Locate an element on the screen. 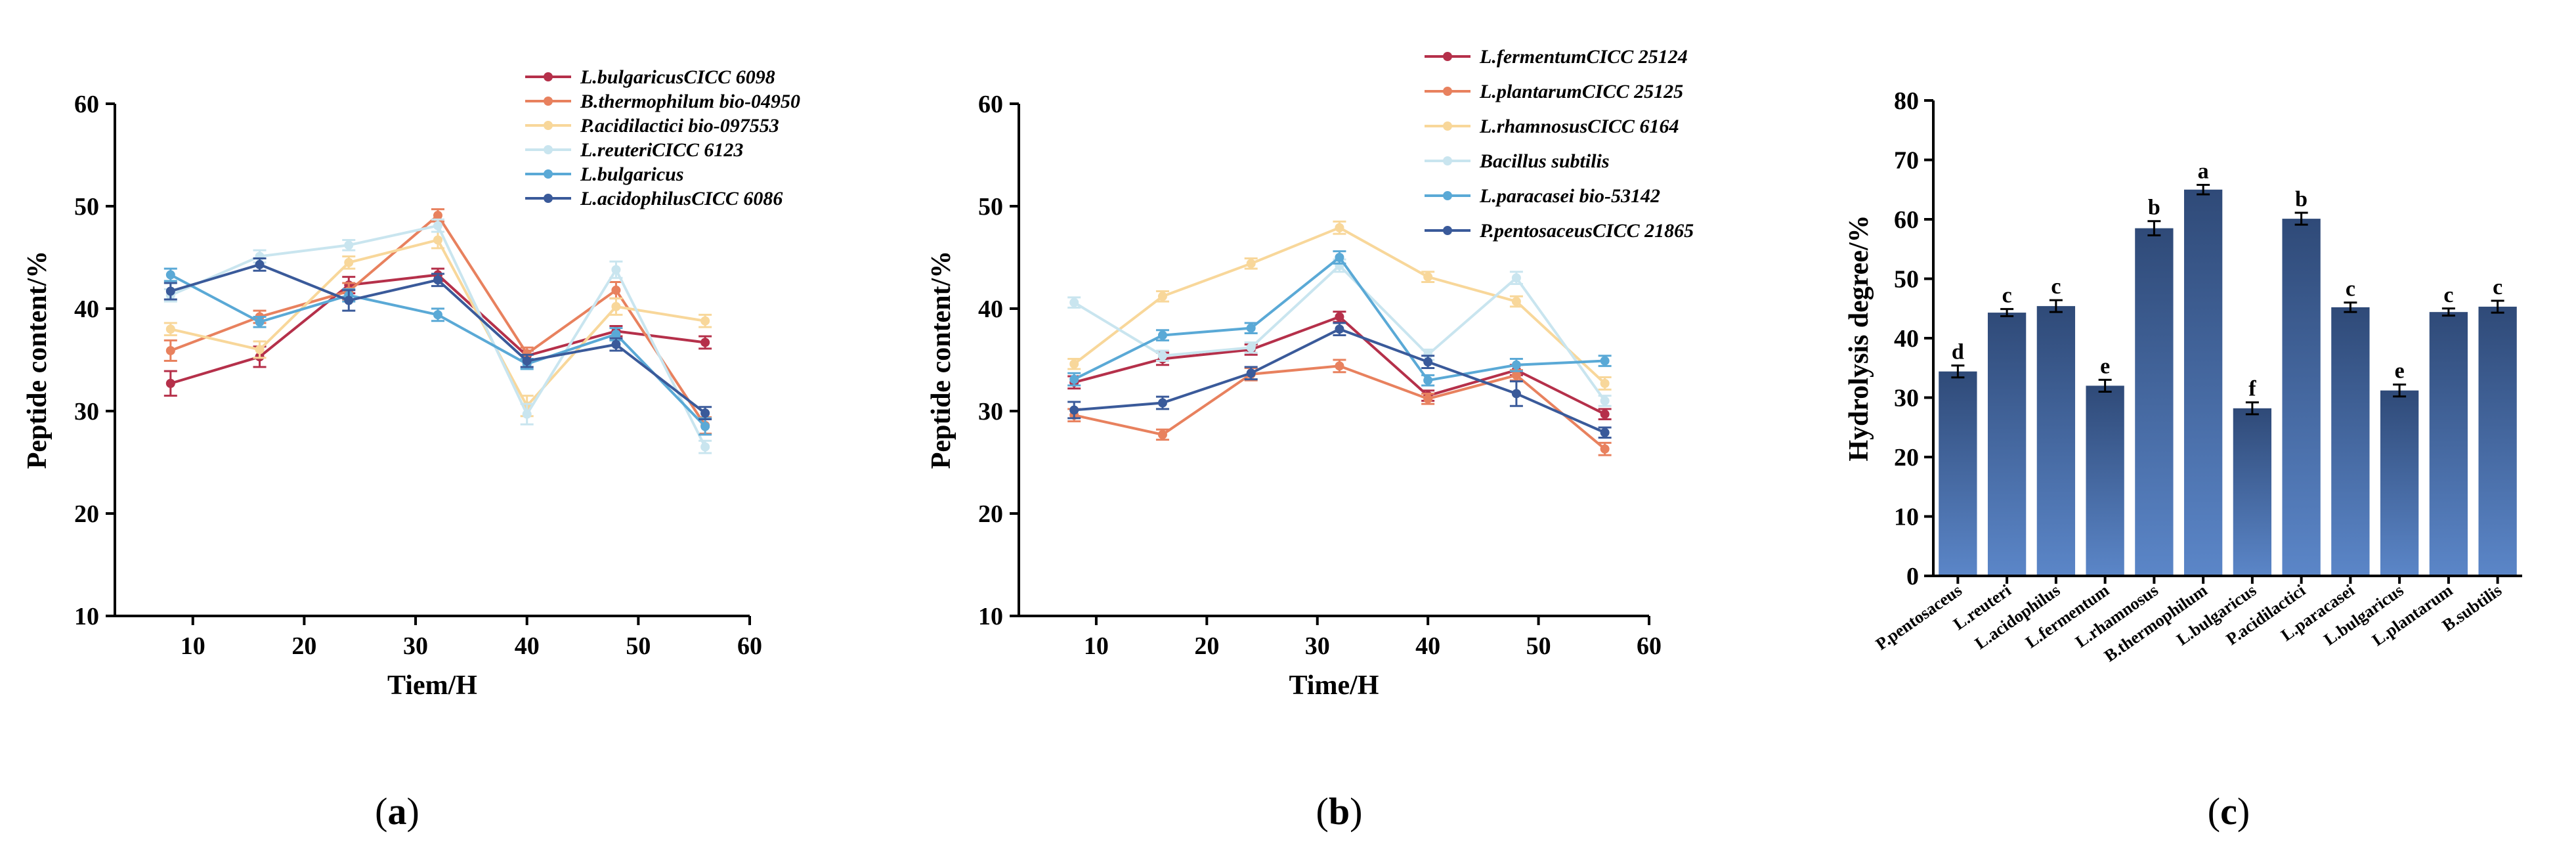 Image resolution: width=2576 pixels, height=853 pixels. panel-b-legend-label: P.pentosaceusCICC 21865 is located at coordinates (1586, 231).